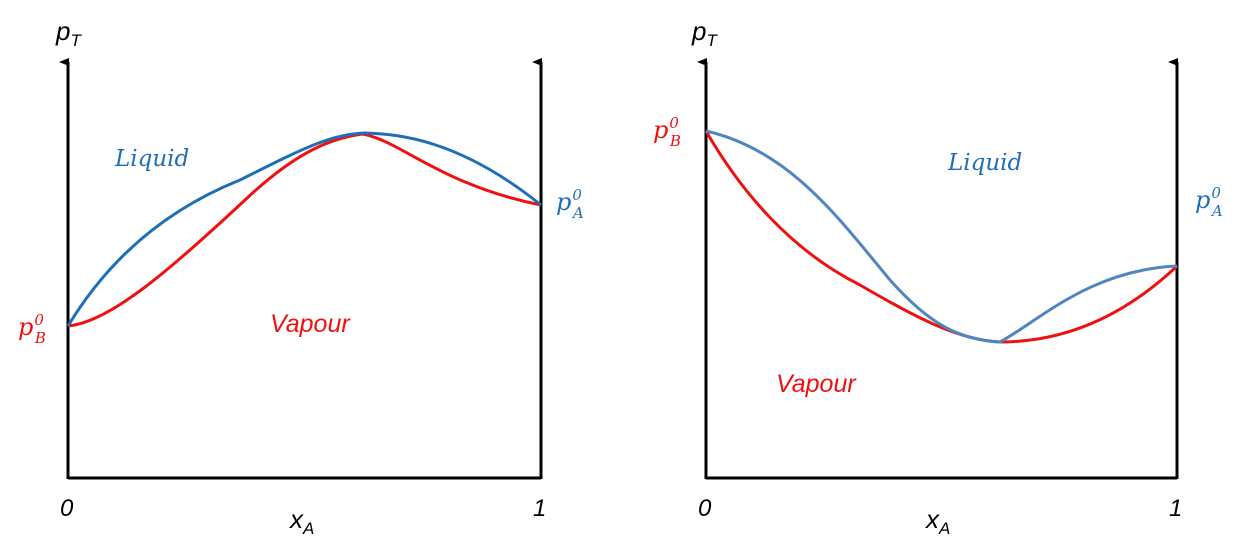 This screenshot has height=554, width=1245. I want to click on right-vapour-label: Vapour, so click(816, 384).